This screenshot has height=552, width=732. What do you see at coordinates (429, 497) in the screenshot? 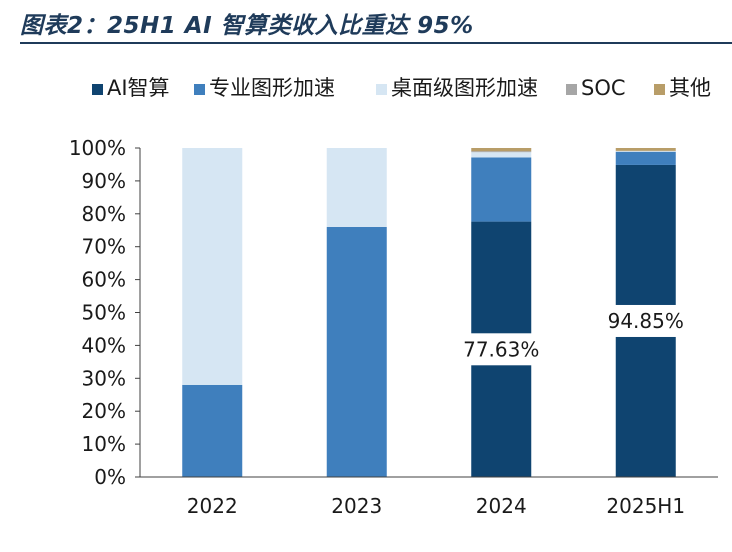
I see `x-axis: 2022 2023 2024 2025H1` at bounding box center [429, 497].